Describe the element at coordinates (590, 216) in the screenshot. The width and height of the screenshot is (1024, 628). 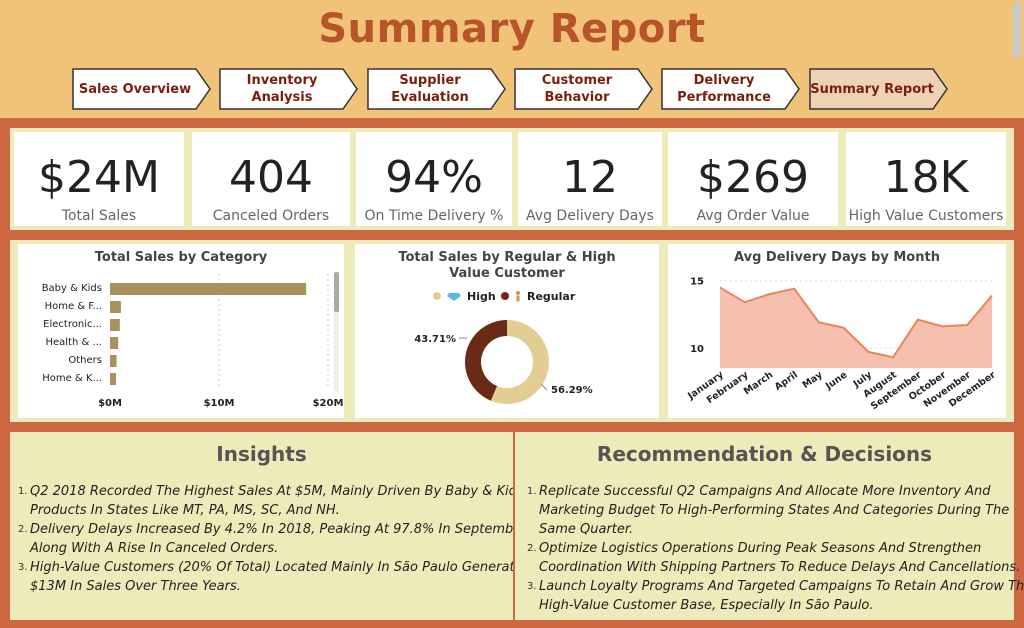
I see `kpi-label: Avg Delivery Days` at that location.